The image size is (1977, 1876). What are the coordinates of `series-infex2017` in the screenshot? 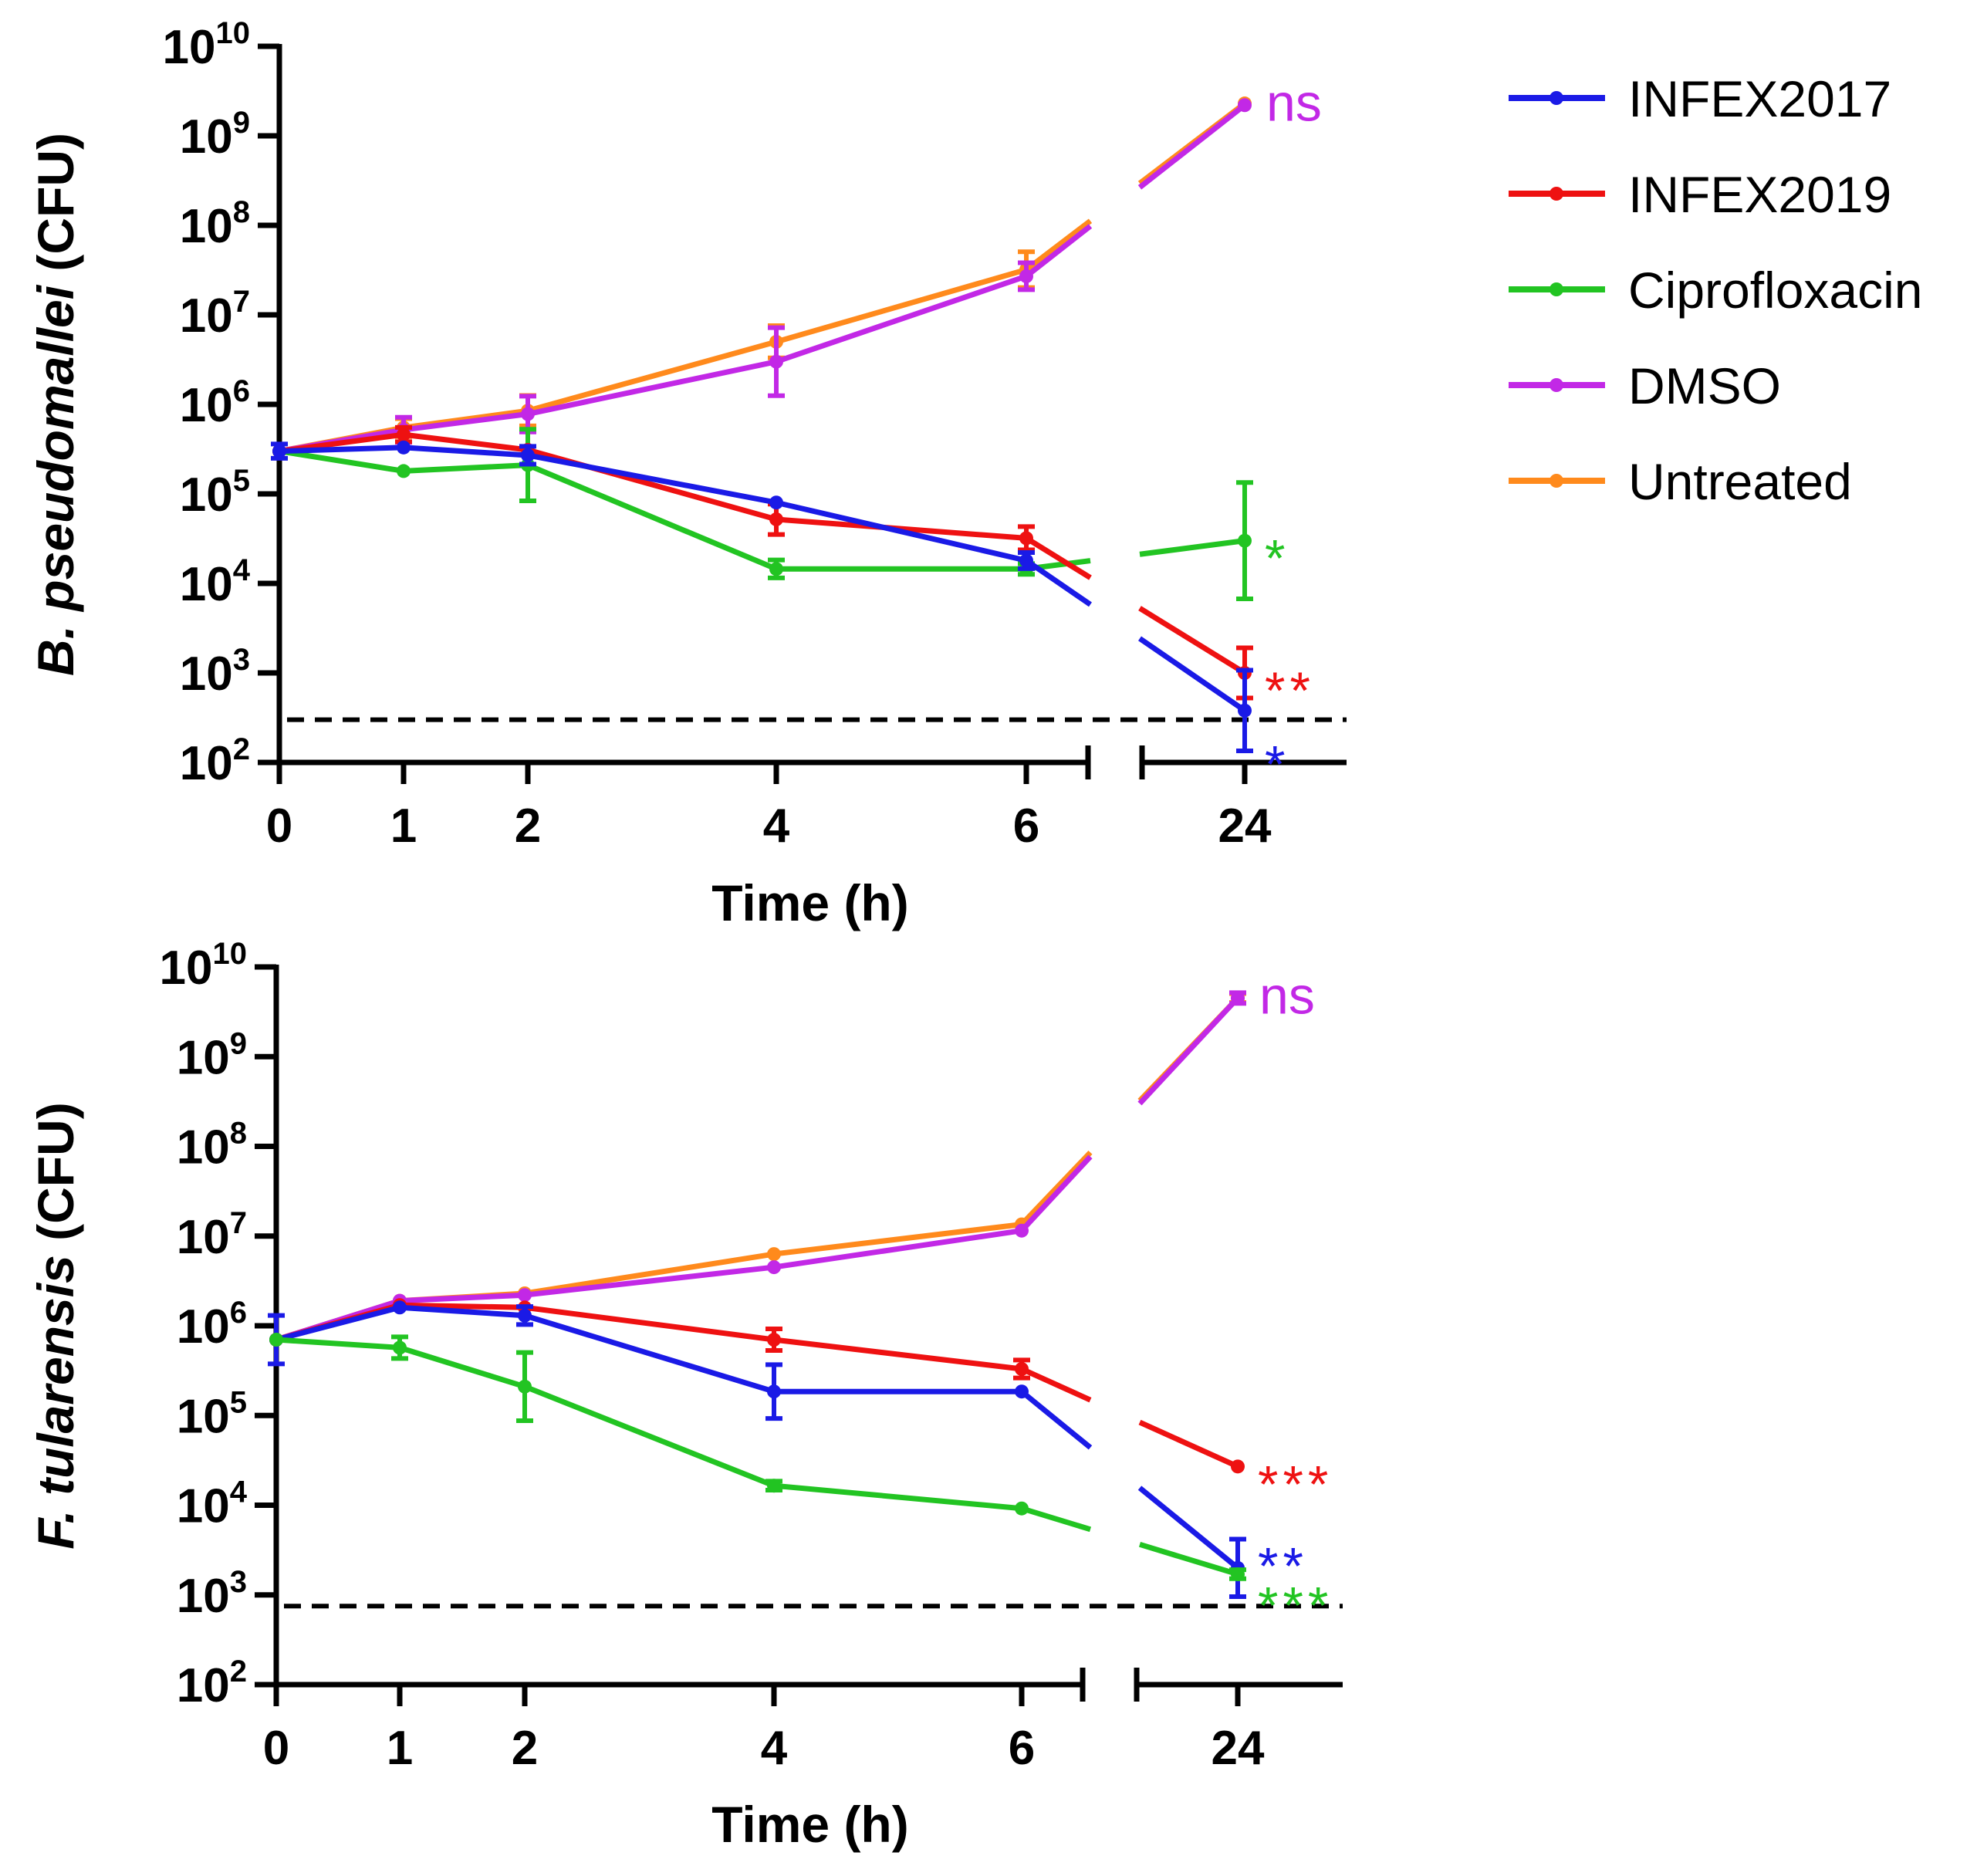 It's located at (757, 1450).